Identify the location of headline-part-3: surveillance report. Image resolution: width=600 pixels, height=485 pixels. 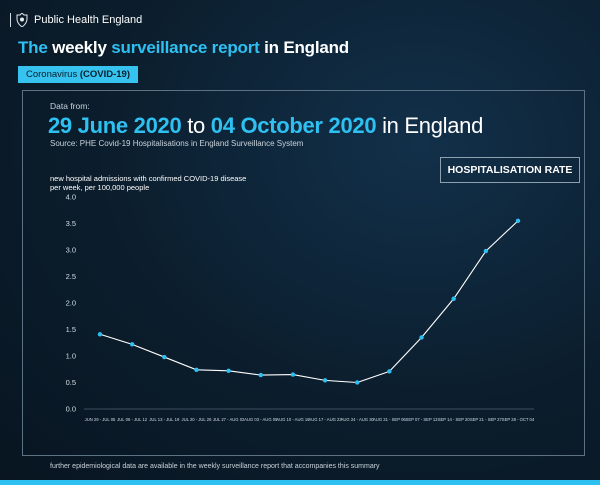
(185, 47).